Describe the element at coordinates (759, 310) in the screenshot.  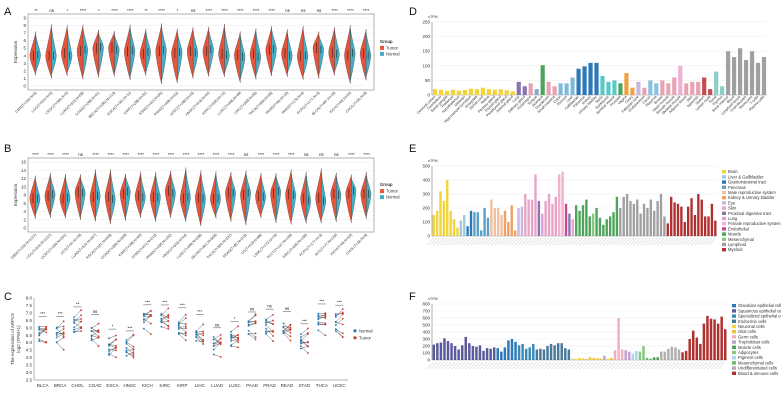
I see `legend-item: Squamous epithelial cells` at that location.